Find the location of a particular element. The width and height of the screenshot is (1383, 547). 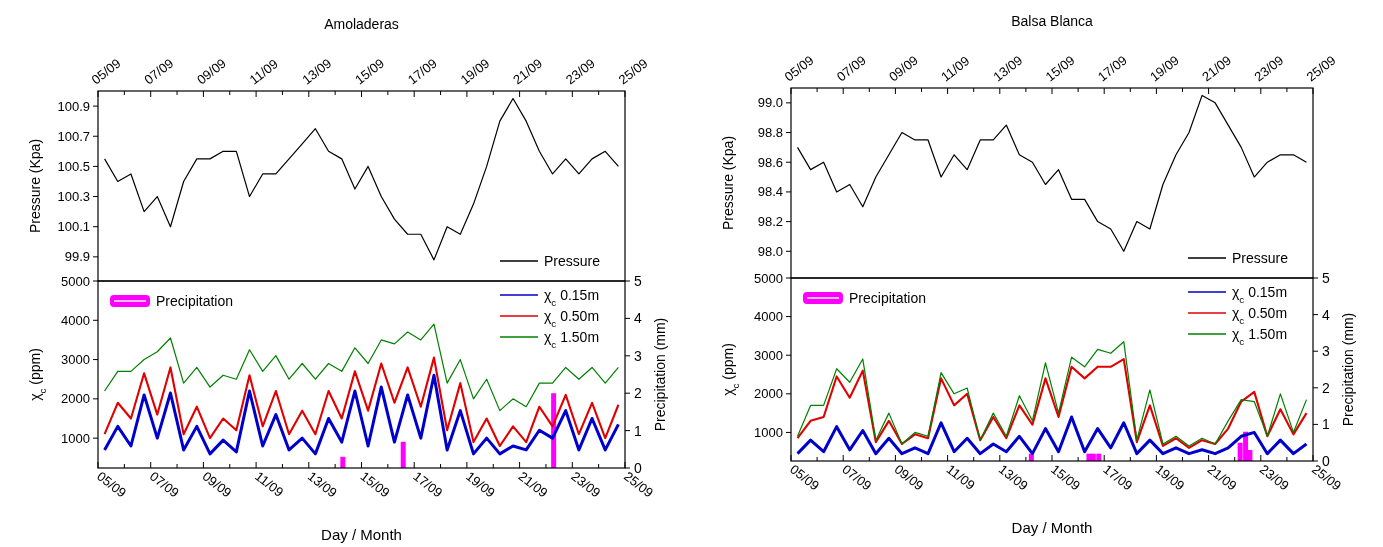

chart-title: Amoladeras is located at coordinates (361, 24).